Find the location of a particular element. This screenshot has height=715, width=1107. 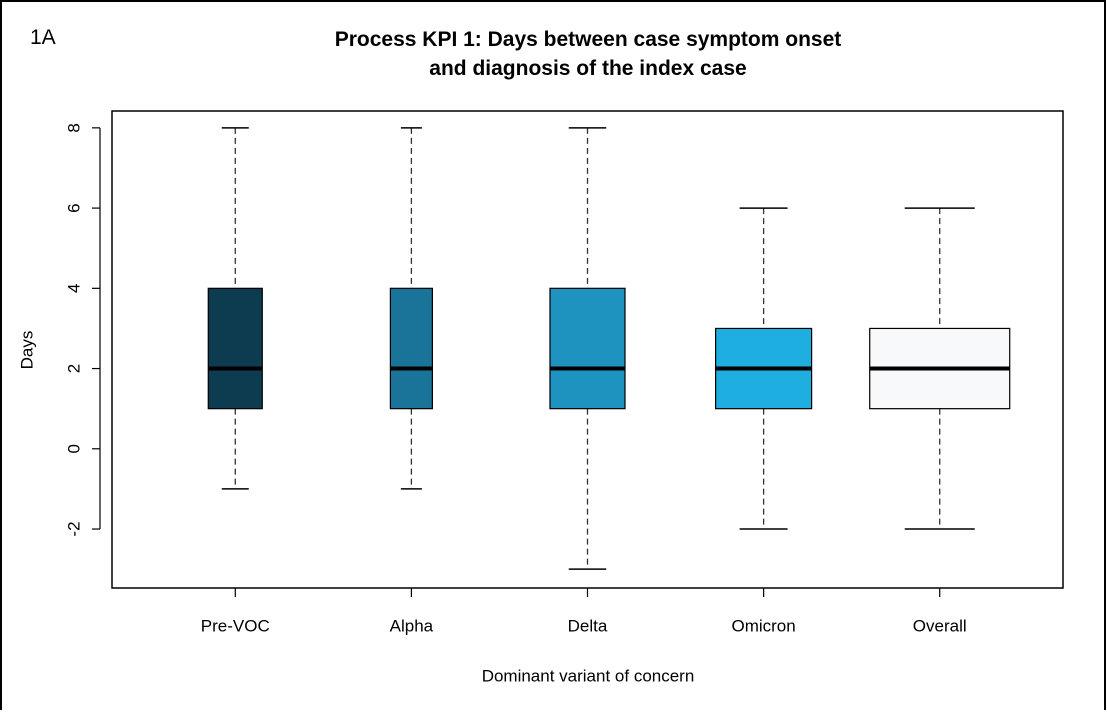

y-axis-label: Days is located at coordinates (26, 350).